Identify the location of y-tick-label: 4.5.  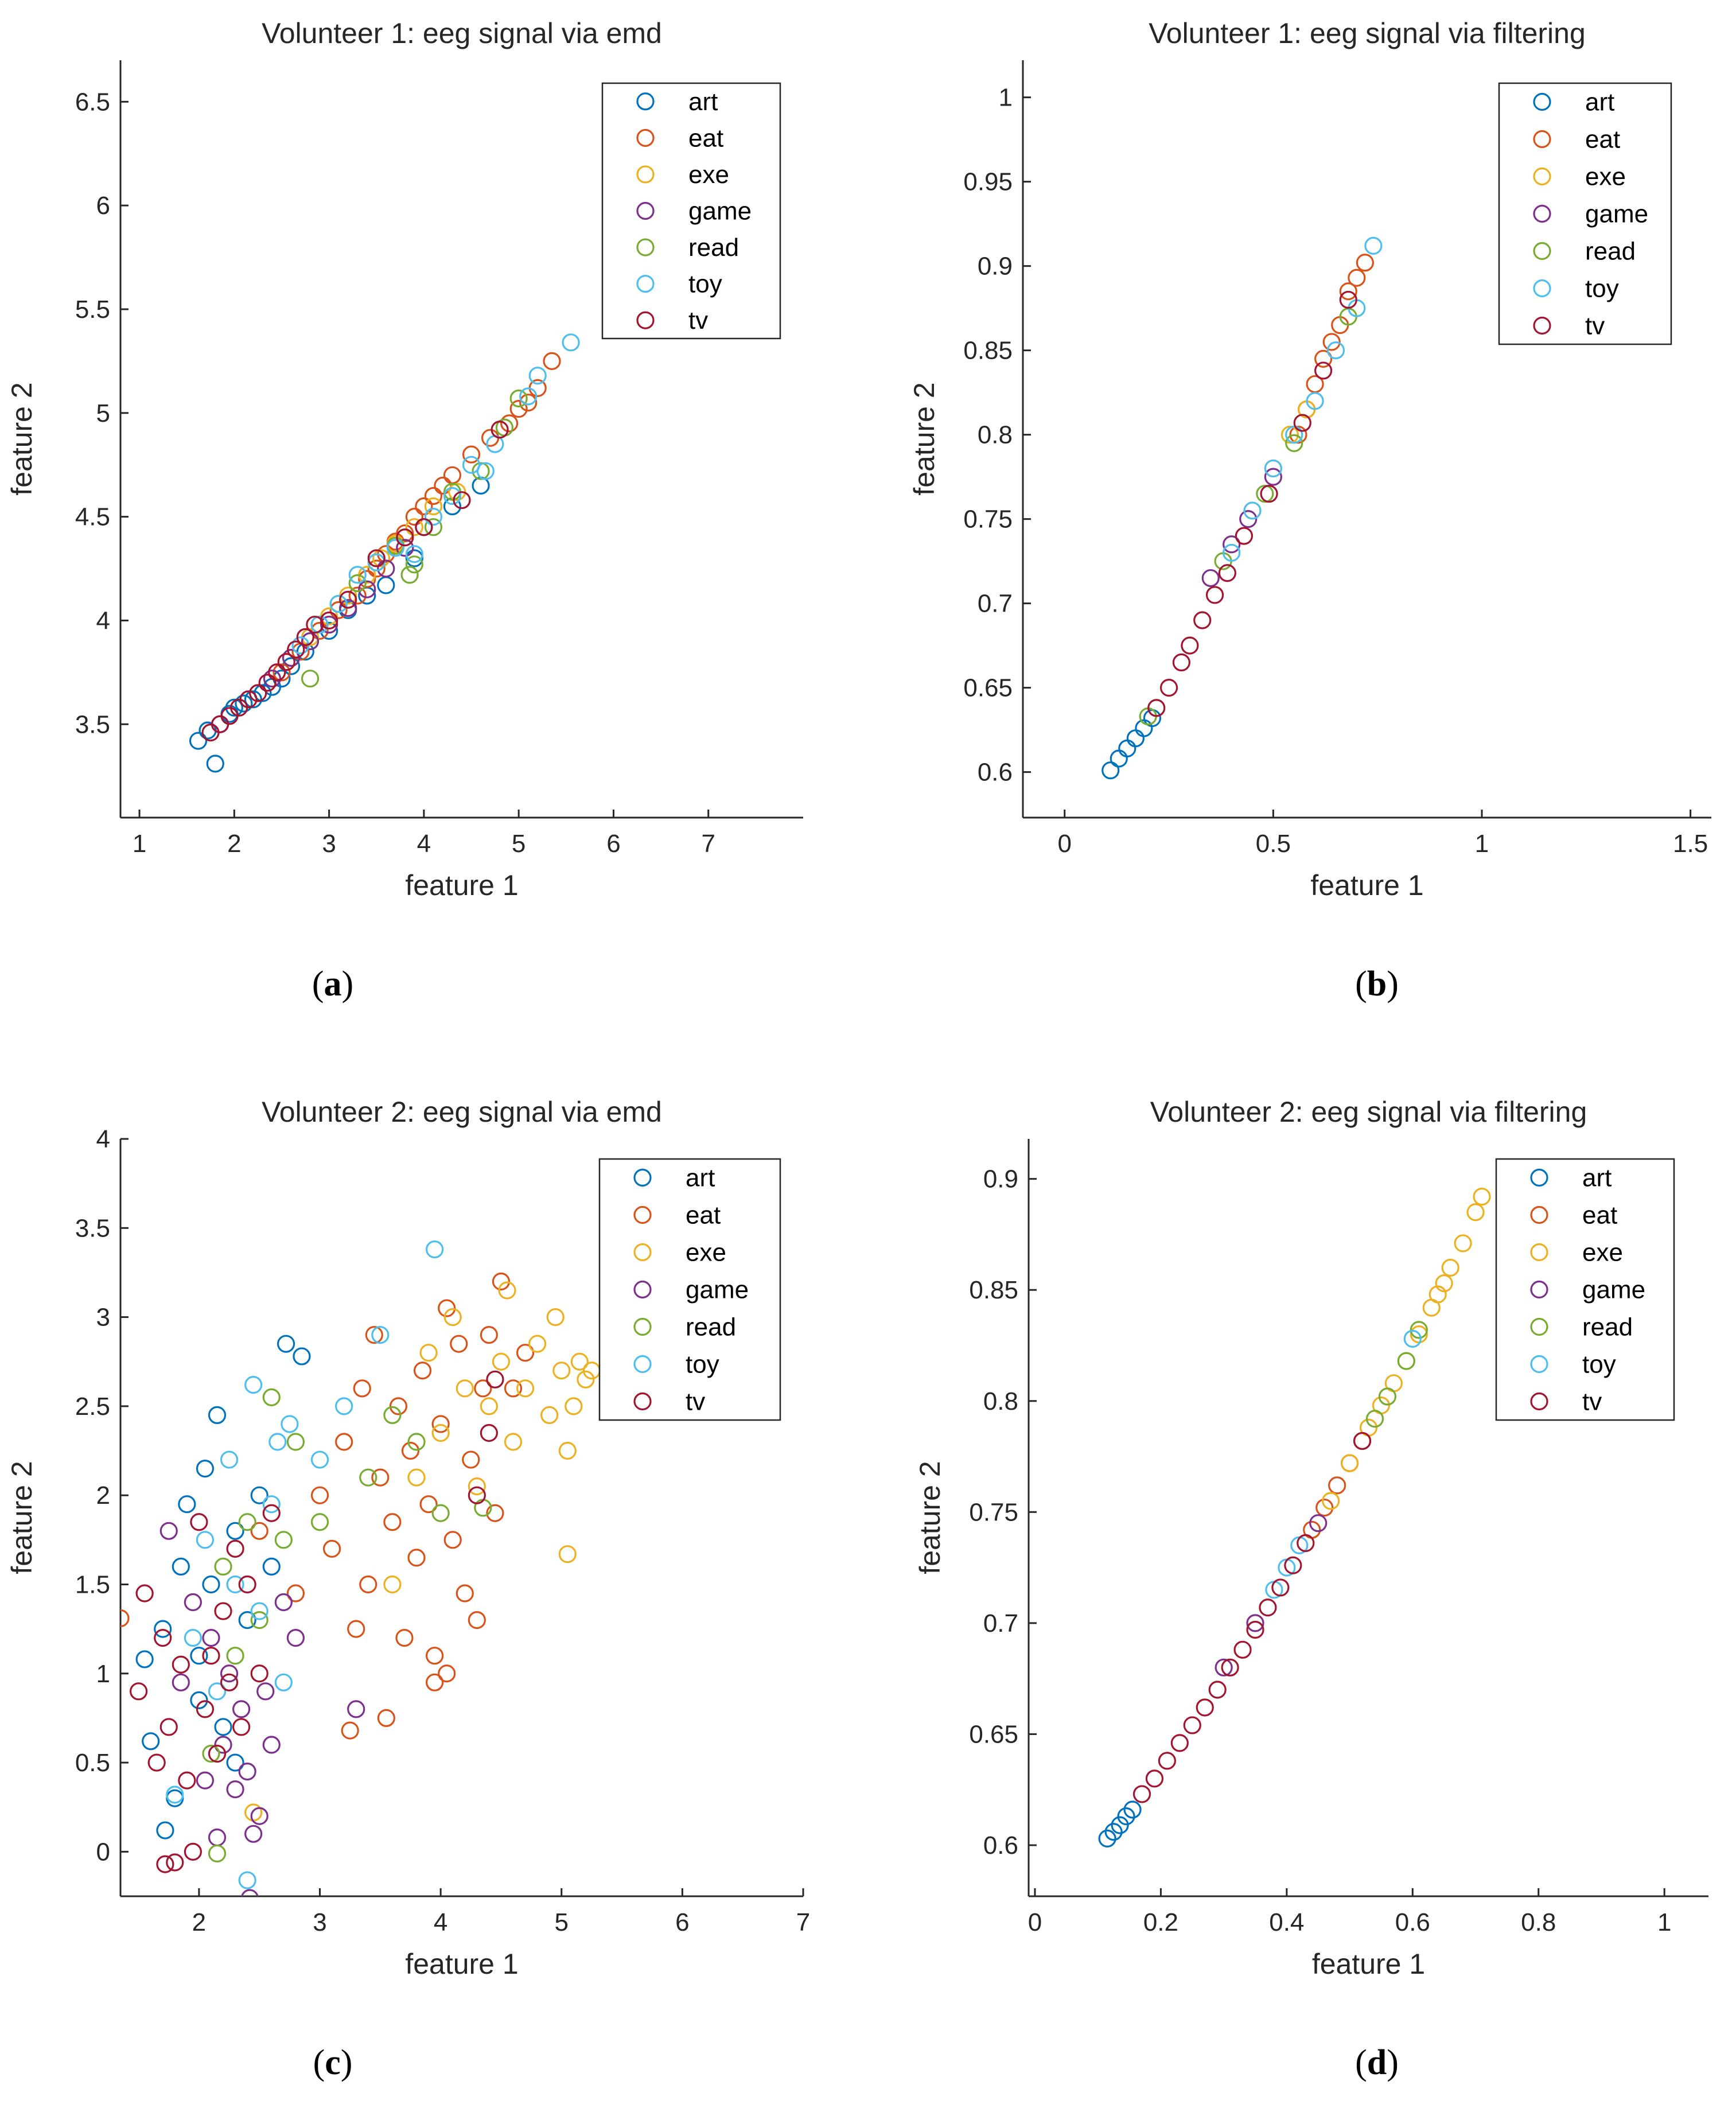
(92, 517).